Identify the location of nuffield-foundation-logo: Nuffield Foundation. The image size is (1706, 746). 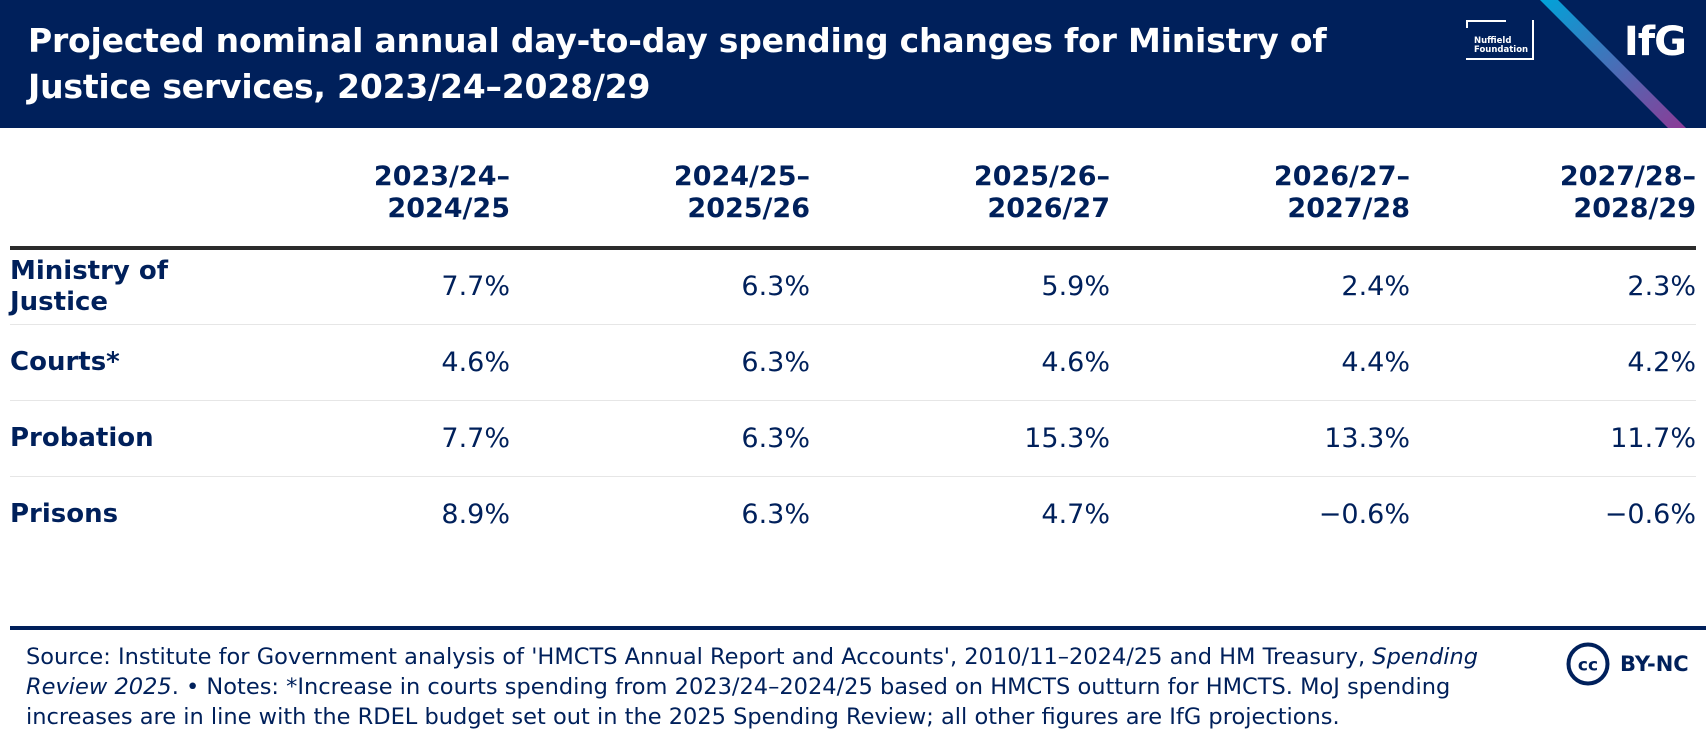
(1500, 40).